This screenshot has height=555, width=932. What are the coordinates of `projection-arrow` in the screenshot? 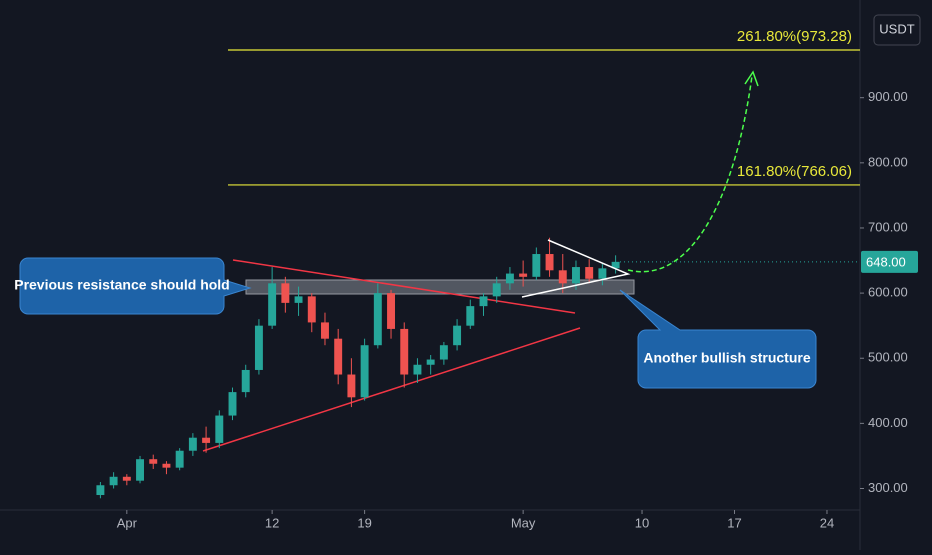 It's located at (751, 78).